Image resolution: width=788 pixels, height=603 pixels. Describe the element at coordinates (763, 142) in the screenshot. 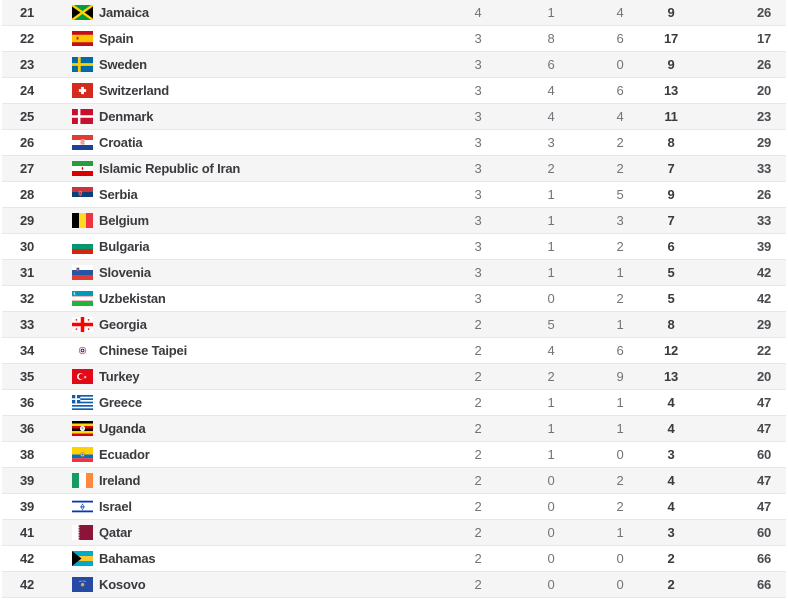

I see `rank-by-total-count: 29` at that location.